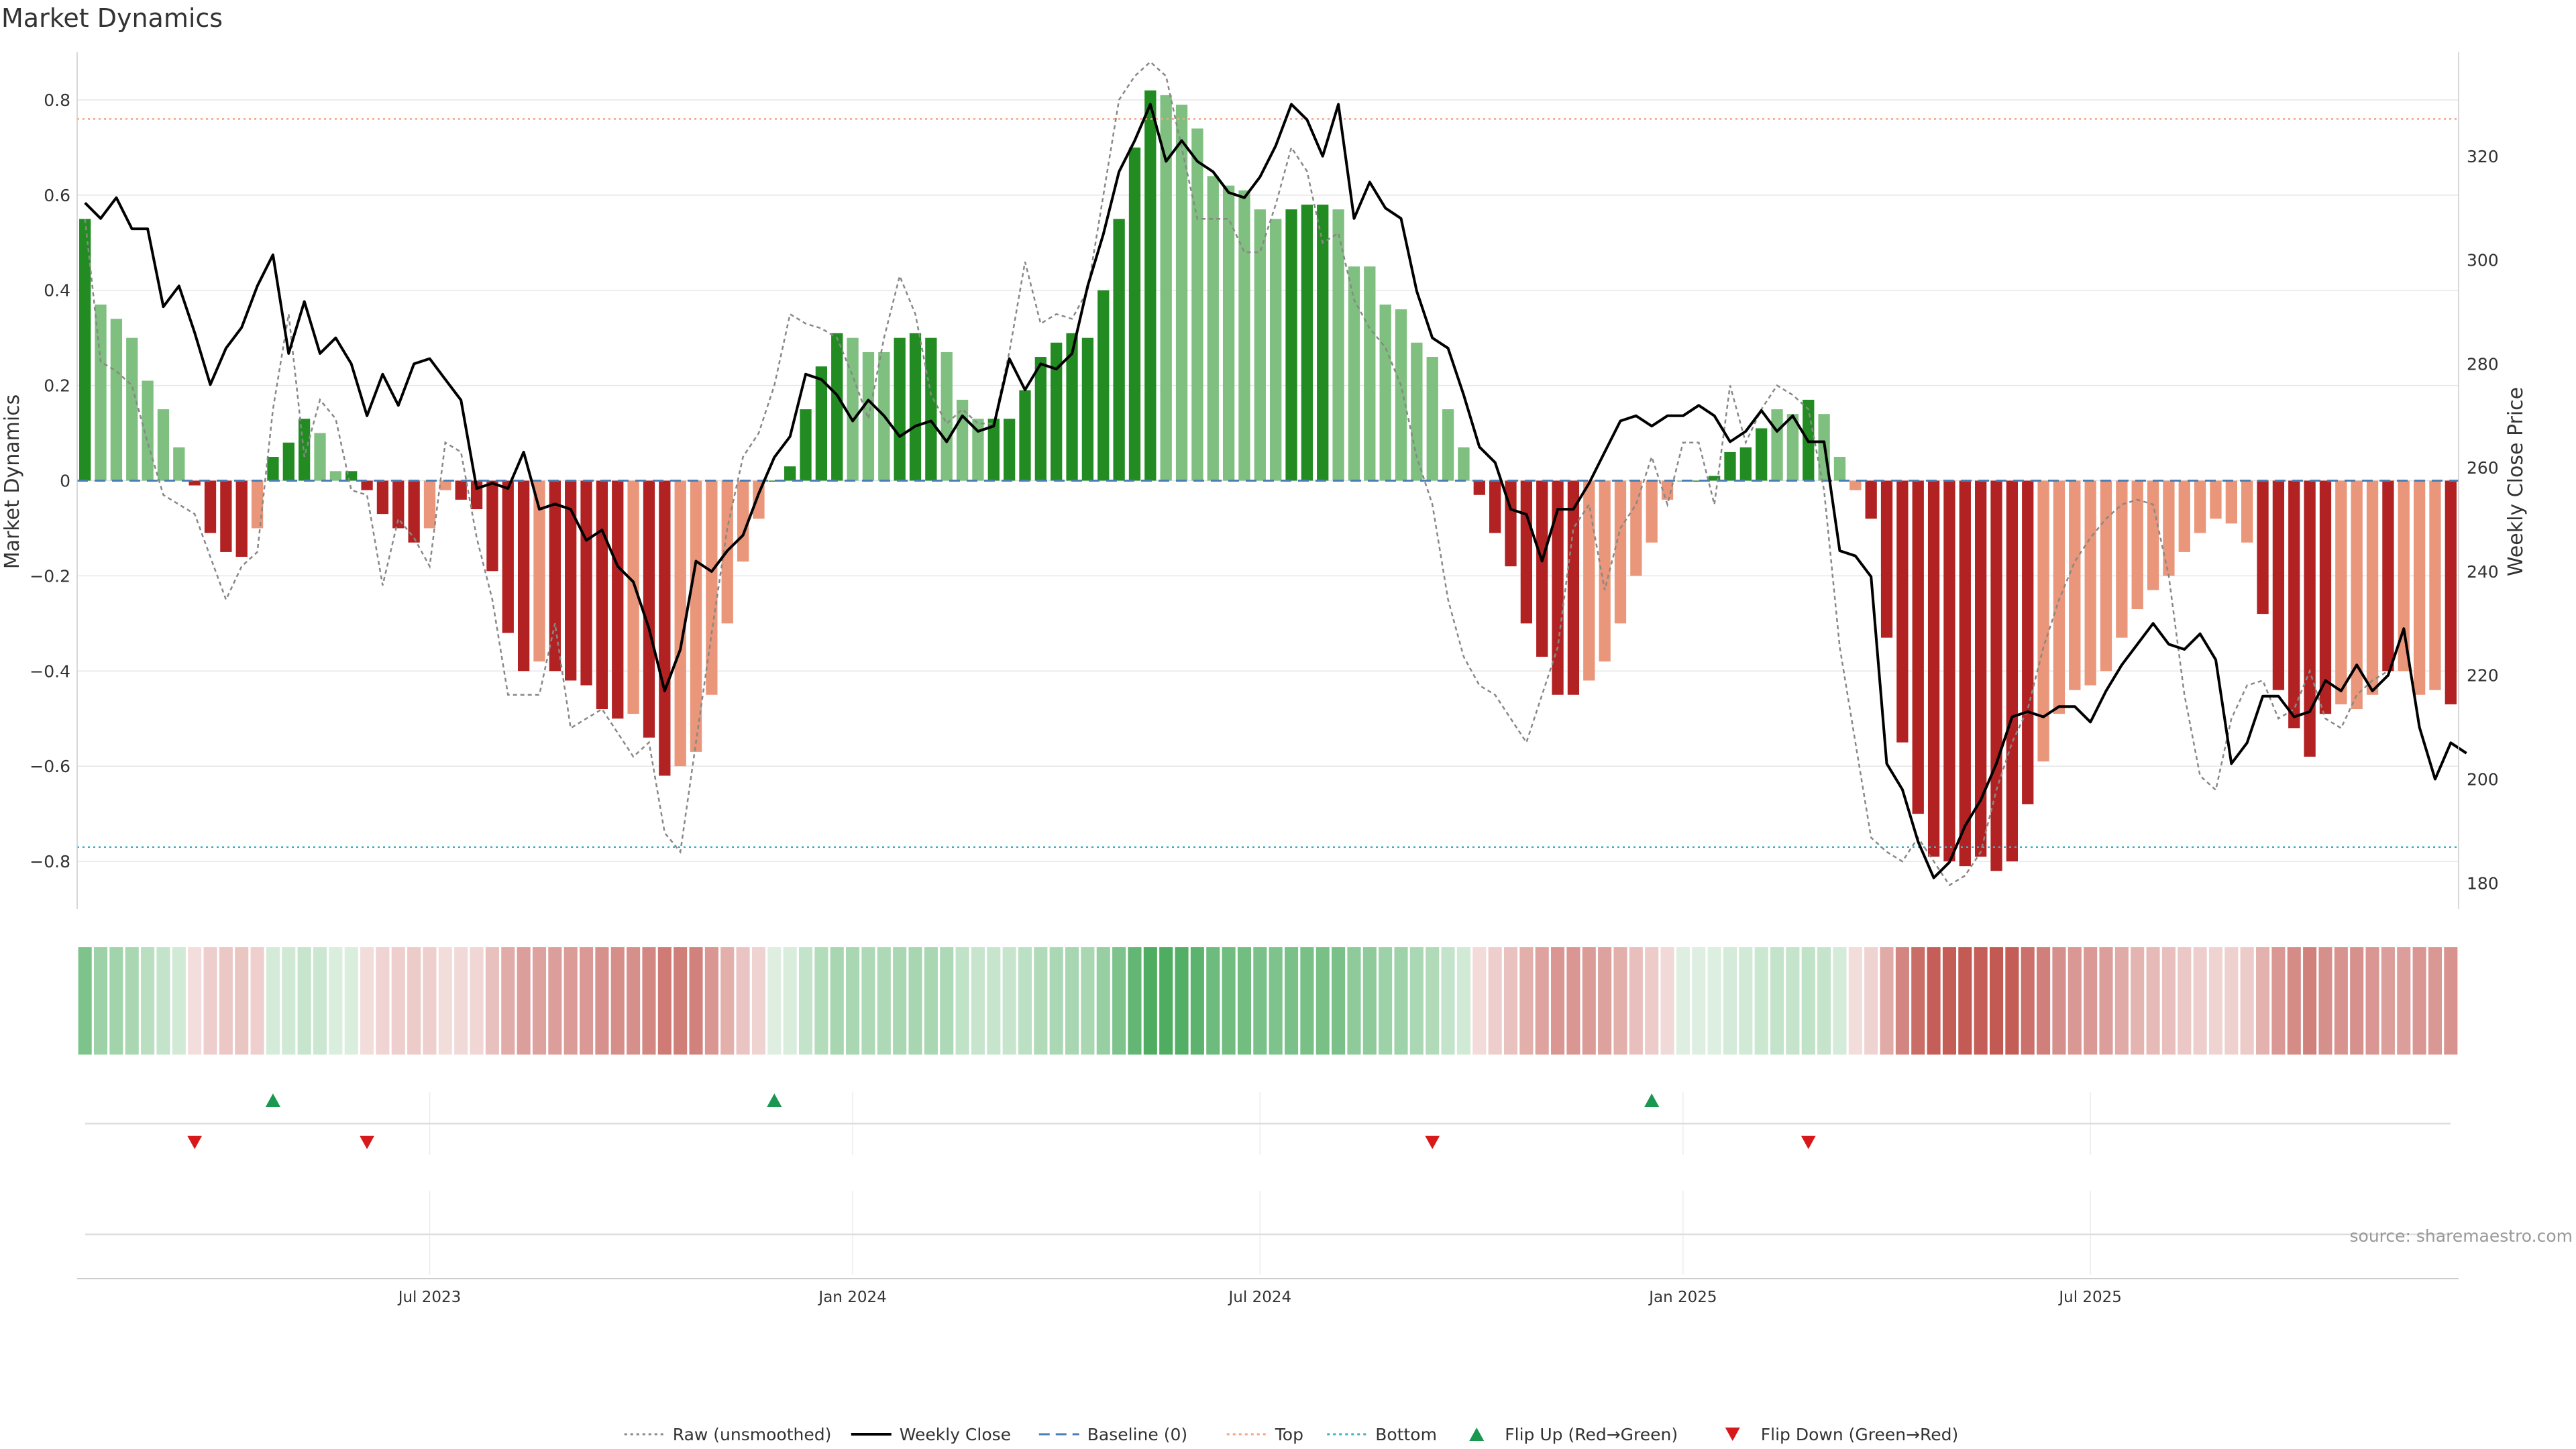 This screenshot has height=1449, width=2576. What do you see at coordinates (2483, 468) in the screenshot?
I see `y-tick-label-right: 260` at bounding box center [2483, 468].